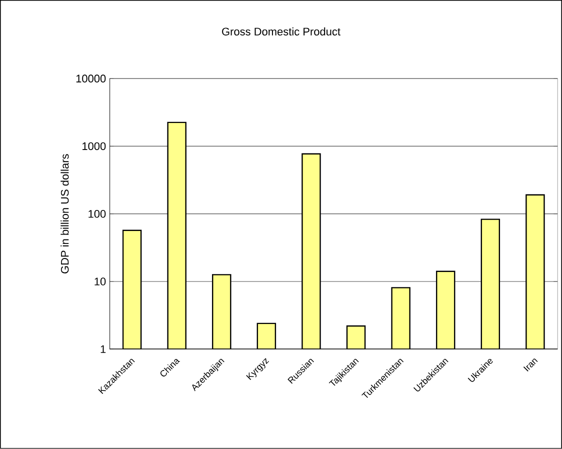 The image size is (562, 449). I want to click on y-tick-label: 100, so click(97, 214).